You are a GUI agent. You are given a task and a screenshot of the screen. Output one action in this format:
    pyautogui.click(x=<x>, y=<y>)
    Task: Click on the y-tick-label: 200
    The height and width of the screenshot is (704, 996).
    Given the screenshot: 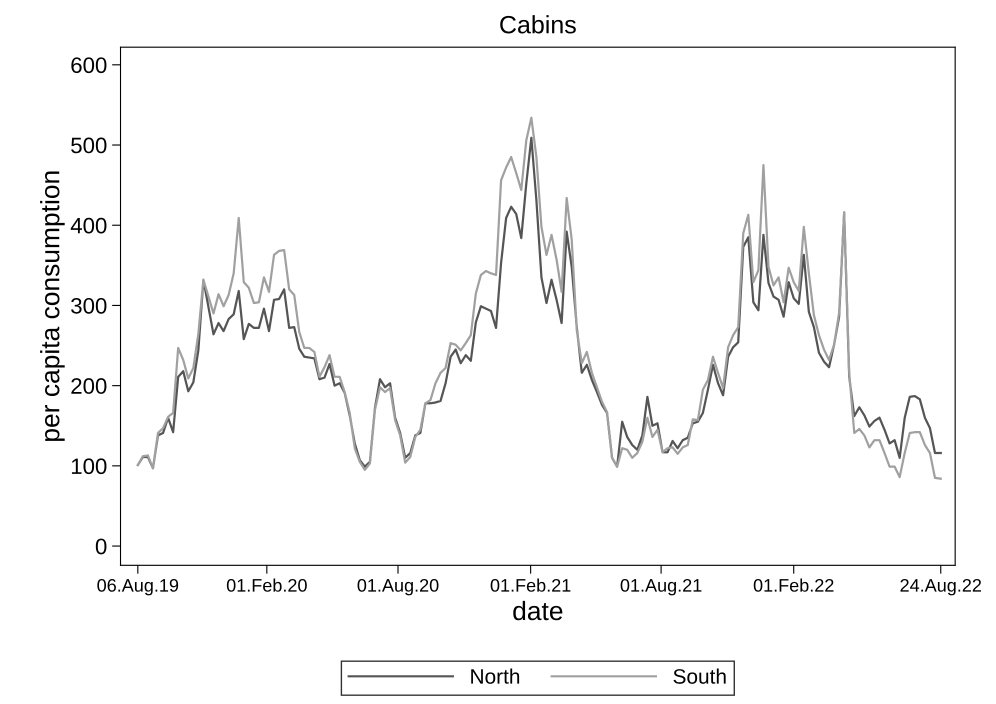 What is the action you would take?
    pyautogui.click(x=88, y=386)
    